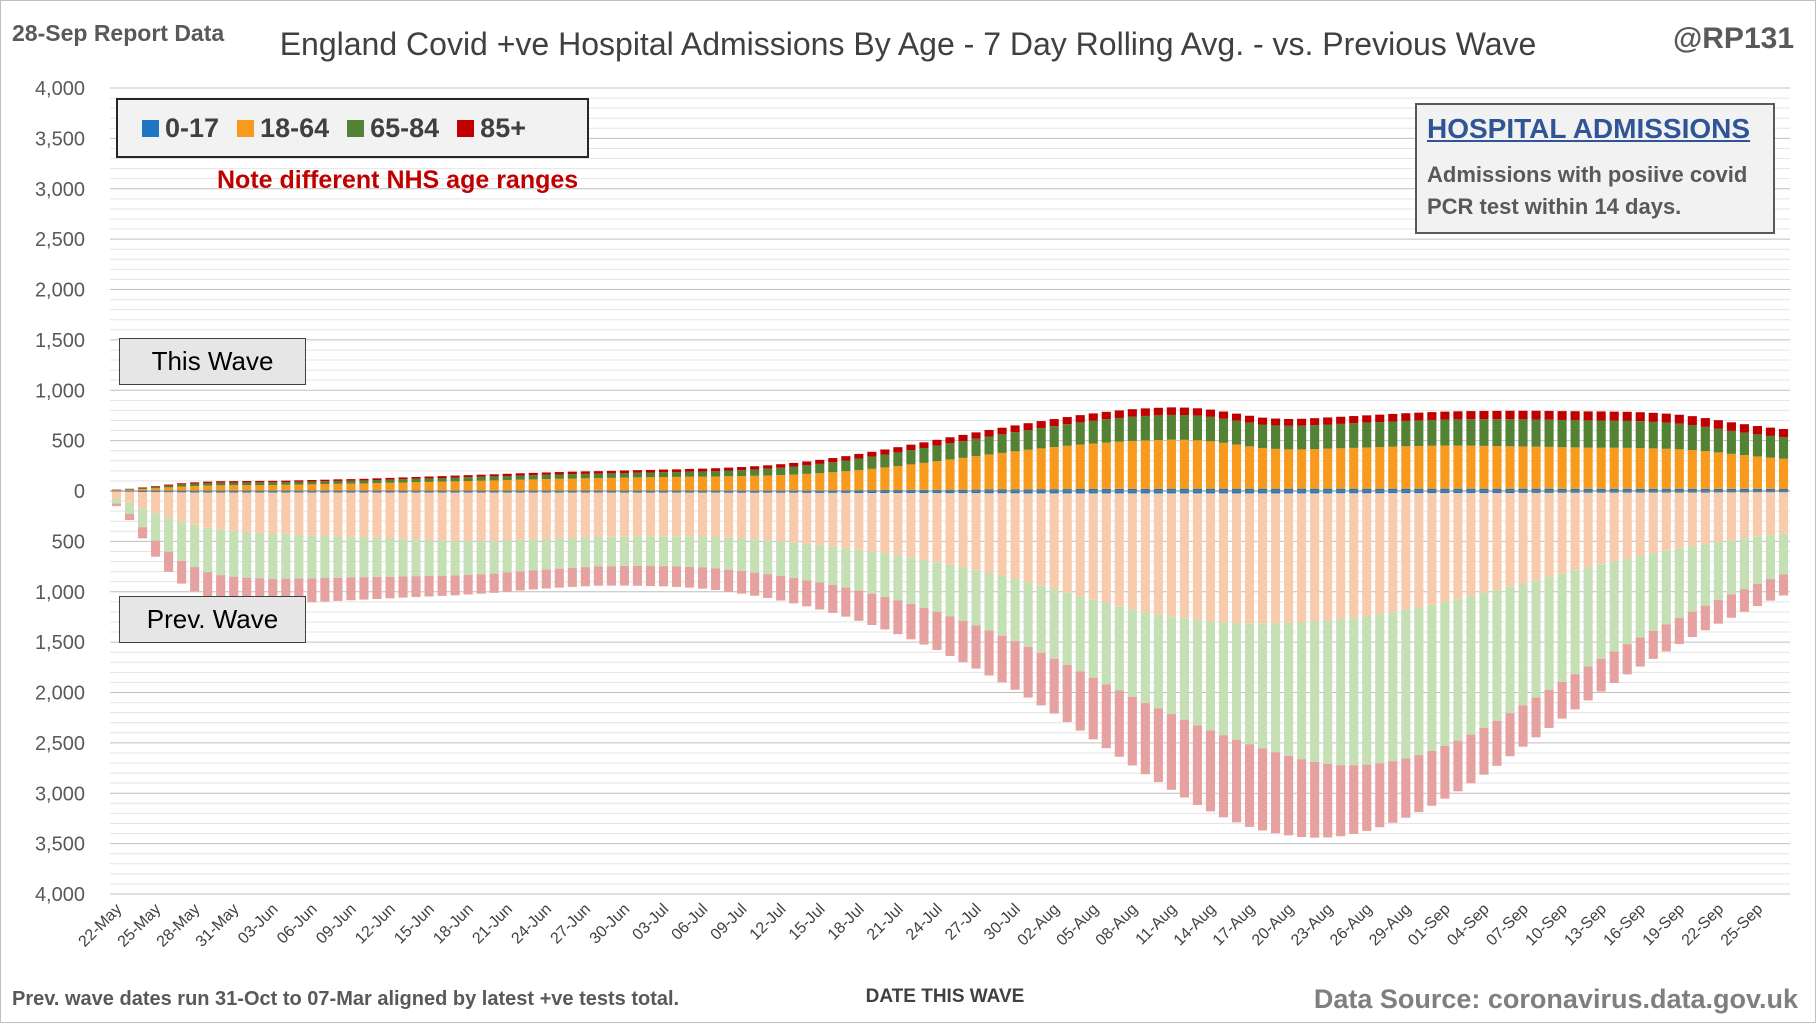 Image resolution: width=1816 pixels, height=1023 pixels. What do you see at coordinates (1390, 925) in the screenshot?
I see `x-tick-label: 29-Aug` at bounding box center [1390, 925].